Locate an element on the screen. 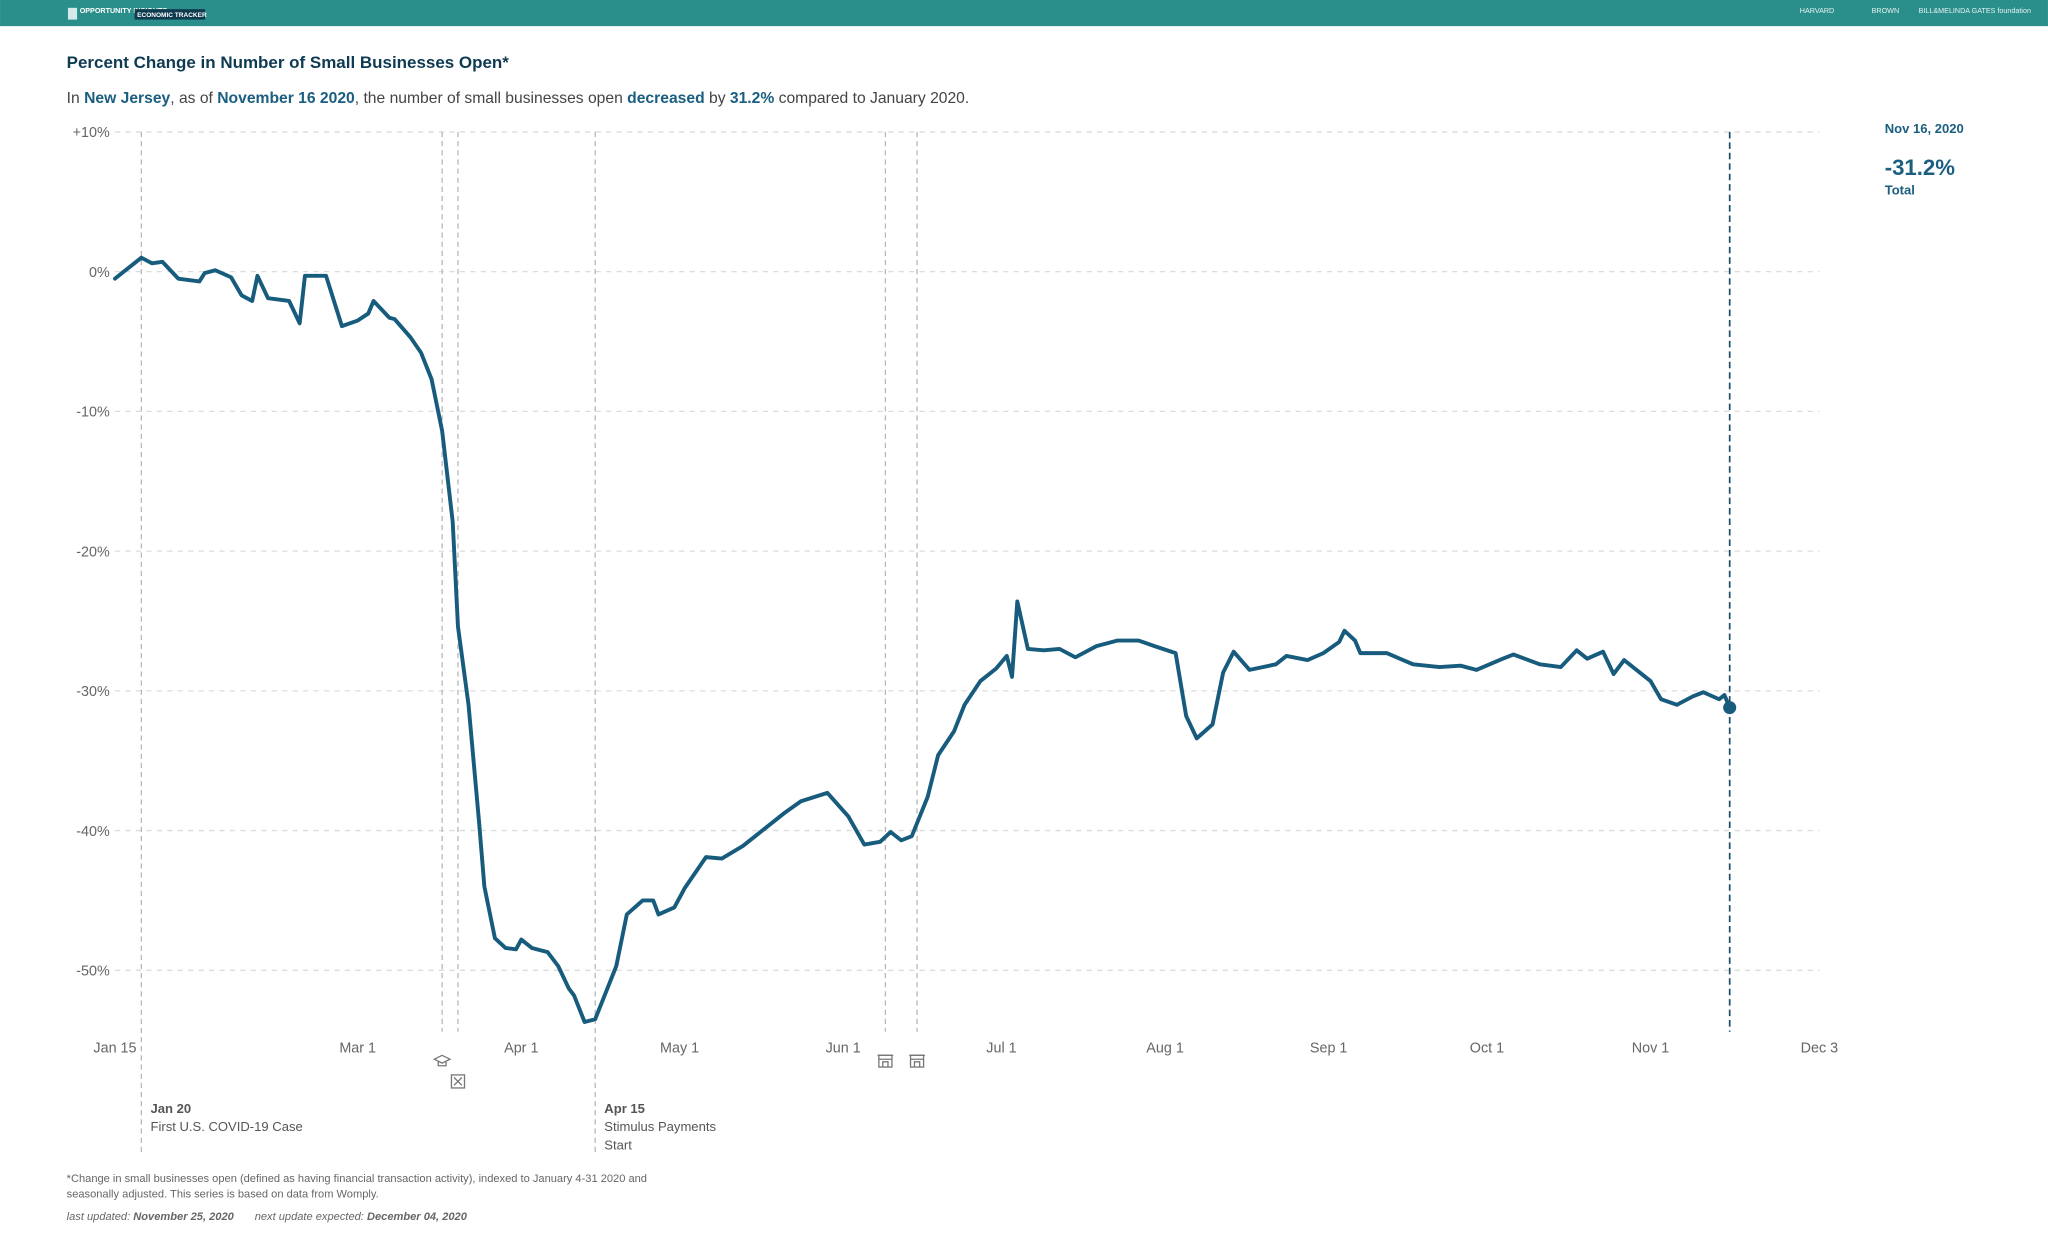 The image size is (2048, 1252). x-tick-label: Oct 1 is located at coordinates (1487, 1049).